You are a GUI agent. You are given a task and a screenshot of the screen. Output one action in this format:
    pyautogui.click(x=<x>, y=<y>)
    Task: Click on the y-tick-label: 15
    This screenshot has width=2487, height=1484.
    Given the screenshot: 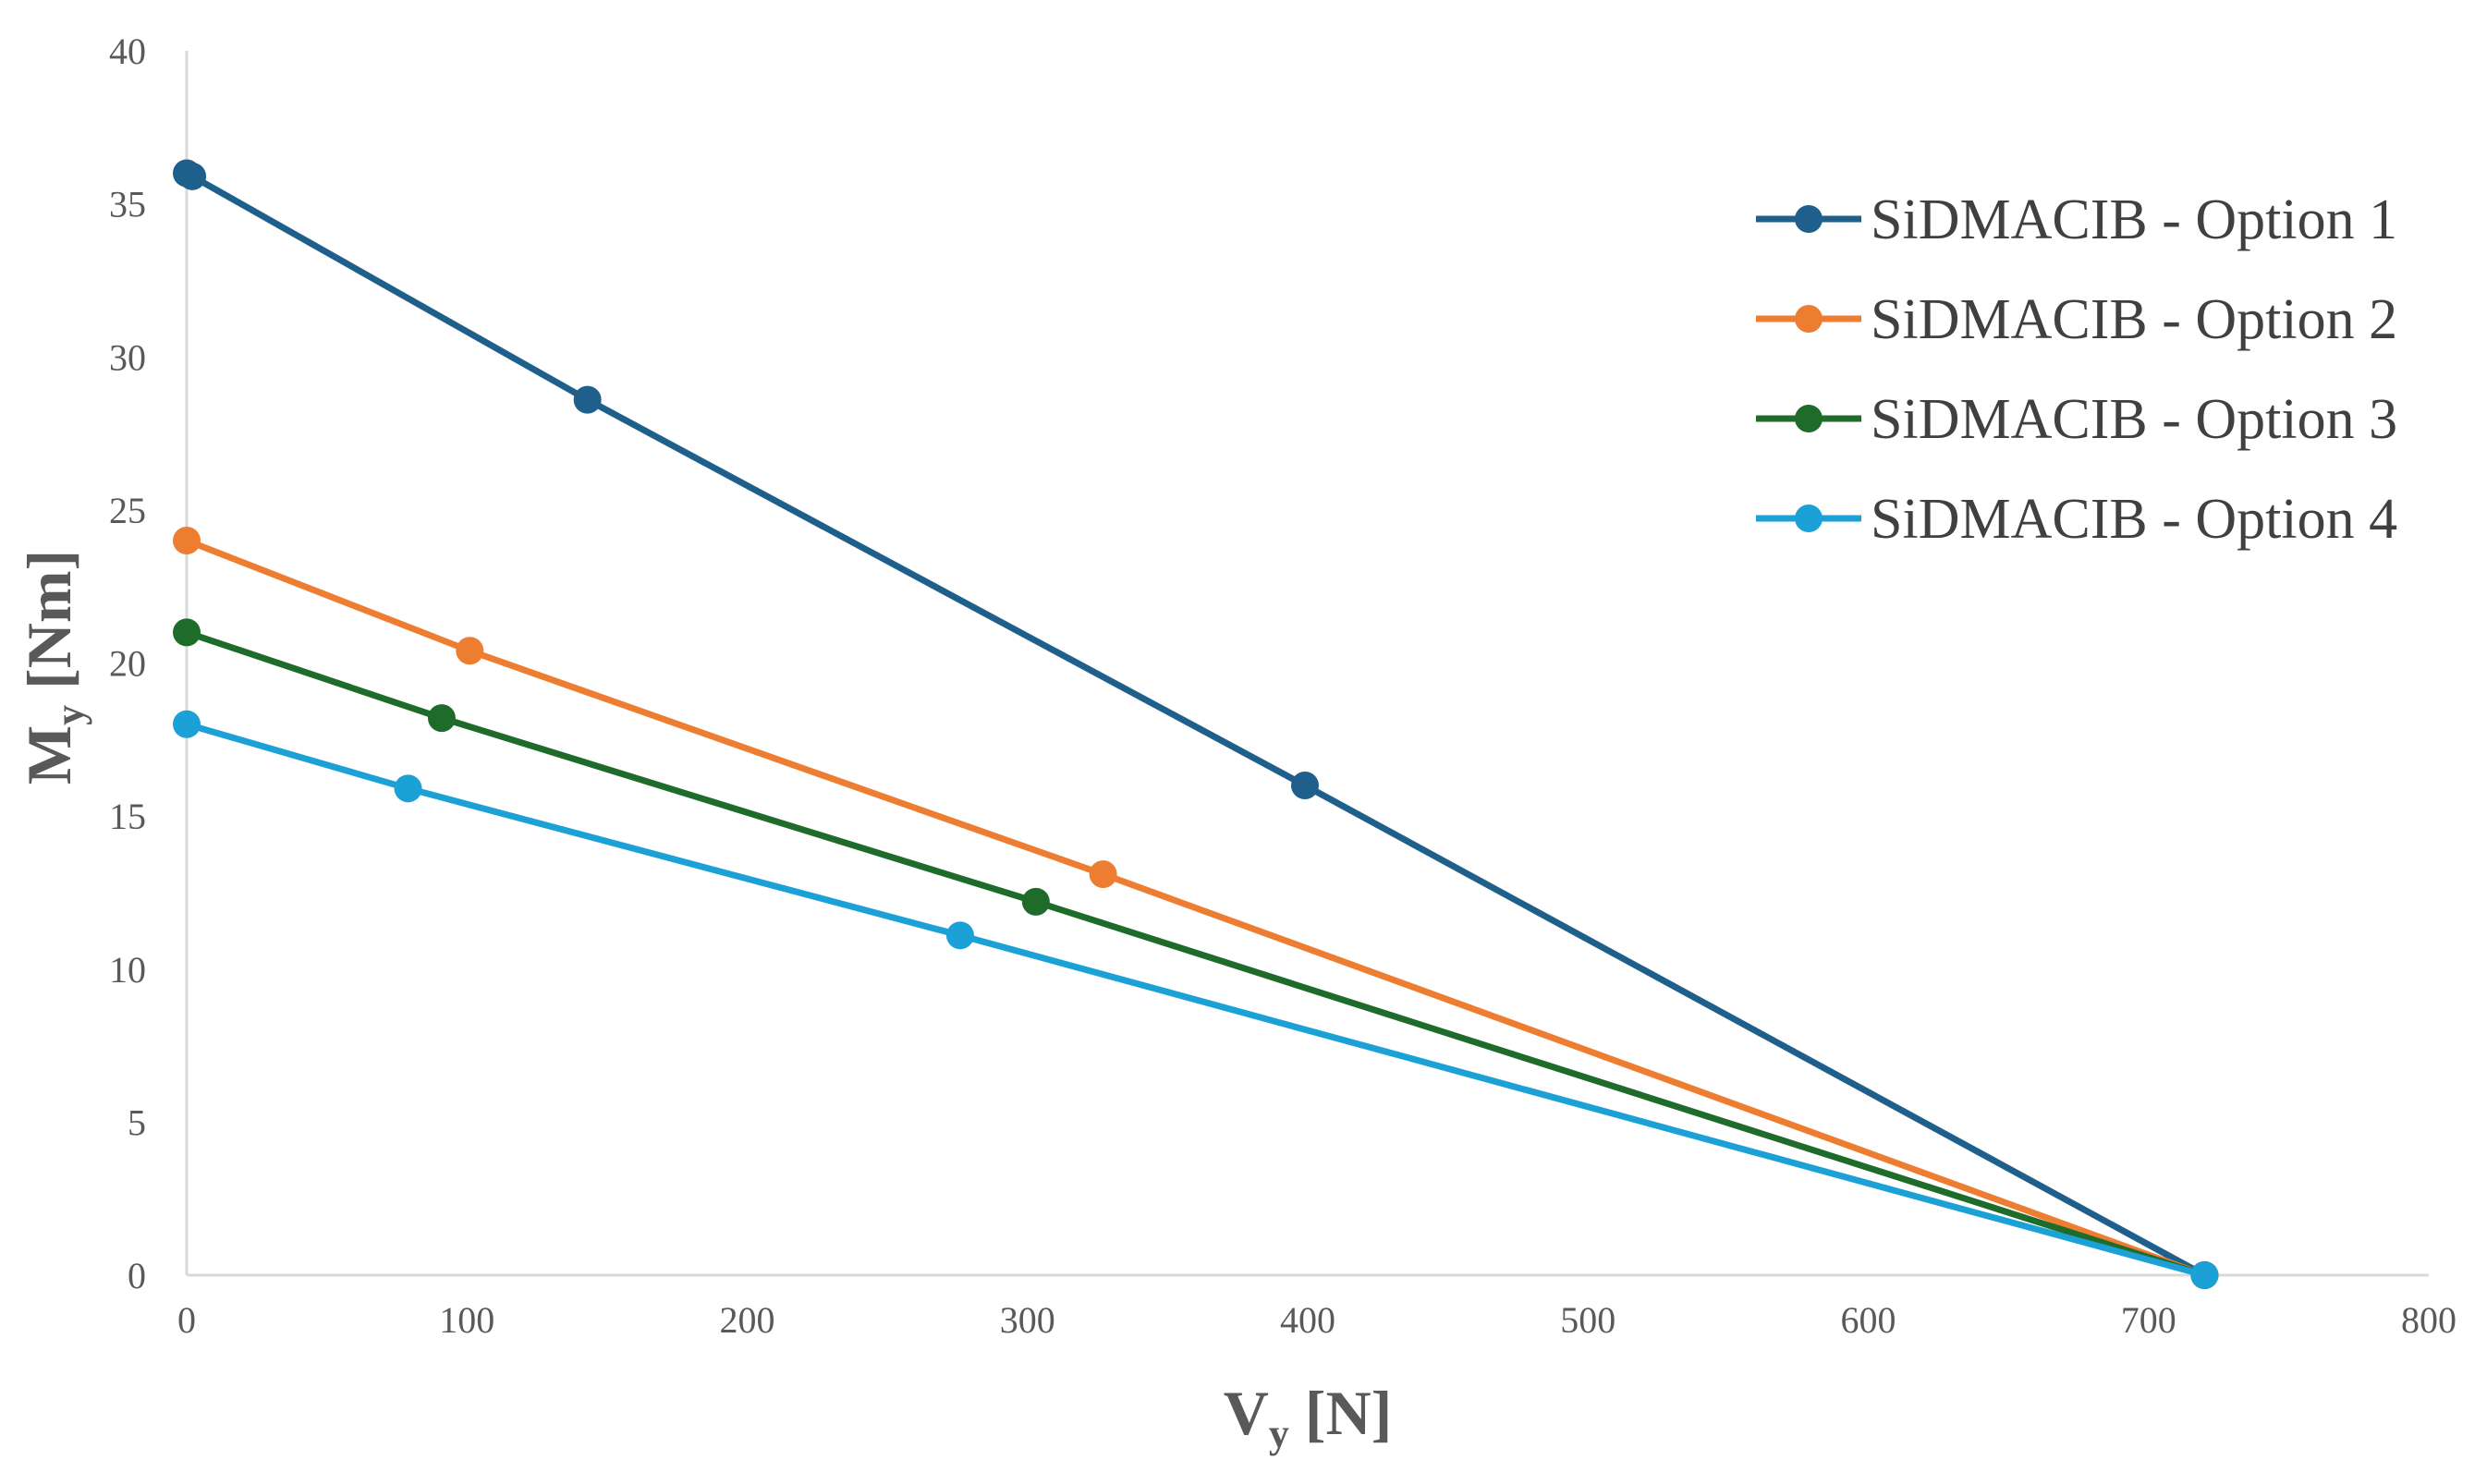 What is the action you would take?
    pyautogui.click(x=128, y=816)
    